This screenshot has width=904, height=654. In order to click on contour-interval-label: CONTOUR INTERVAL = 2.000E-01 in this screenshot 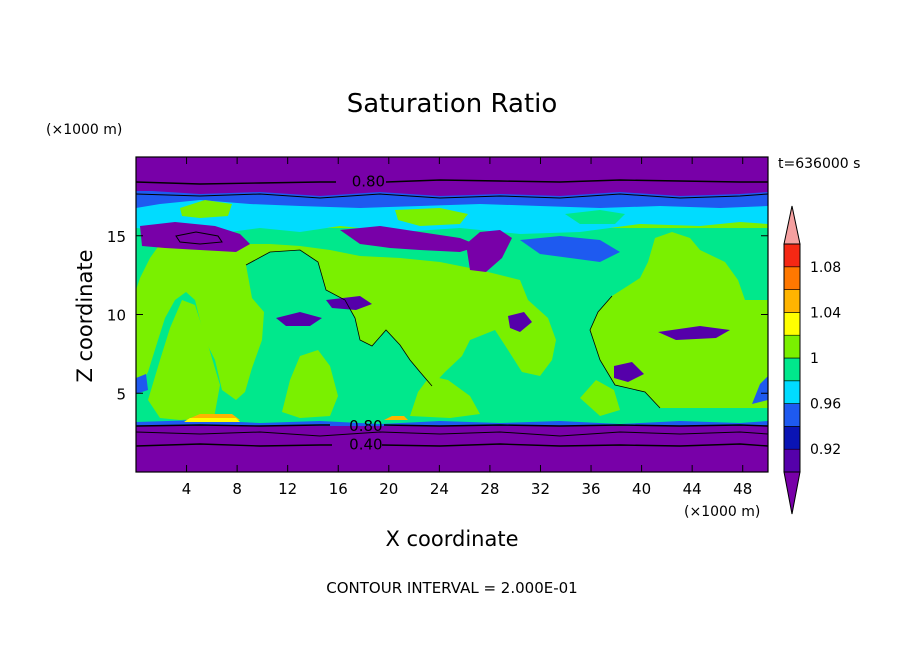, I will do `click(451, 588)`.